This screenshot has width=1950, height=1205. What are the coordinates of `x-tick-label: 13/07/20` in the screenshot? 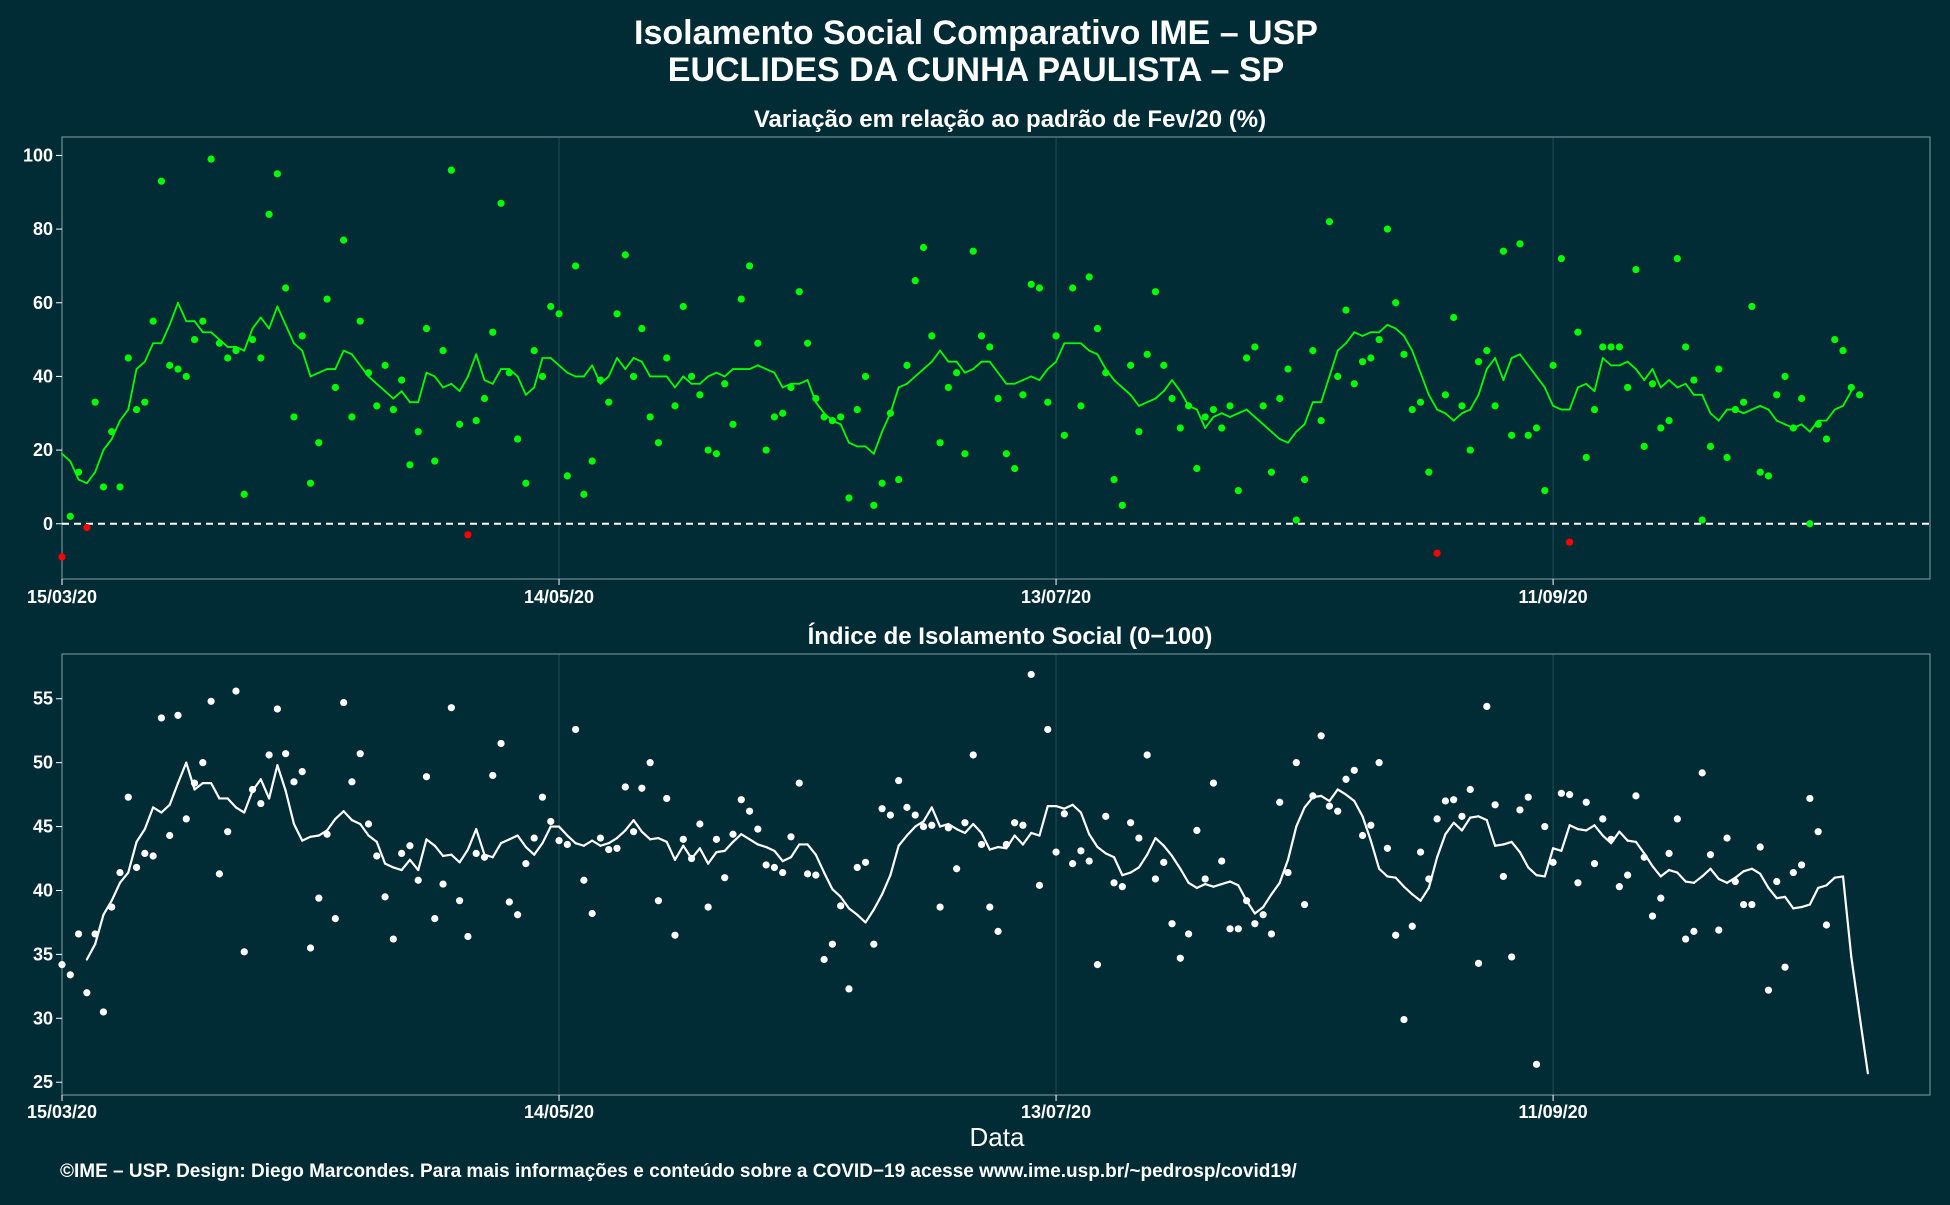 It's located at (1056, 597).